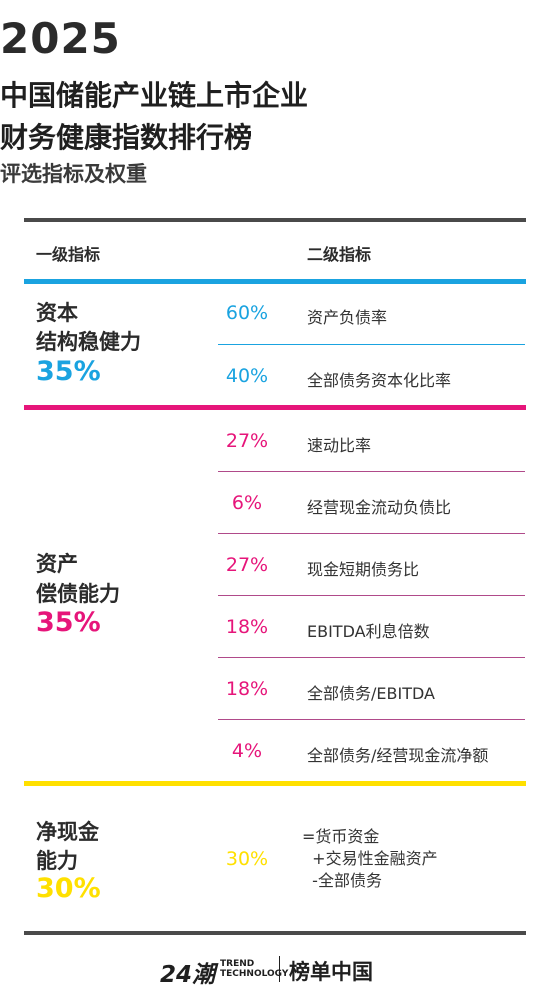 The height and width of the screenshot is (1001, 550). I want to click on metric-weight: 40%, so click(247, 376).